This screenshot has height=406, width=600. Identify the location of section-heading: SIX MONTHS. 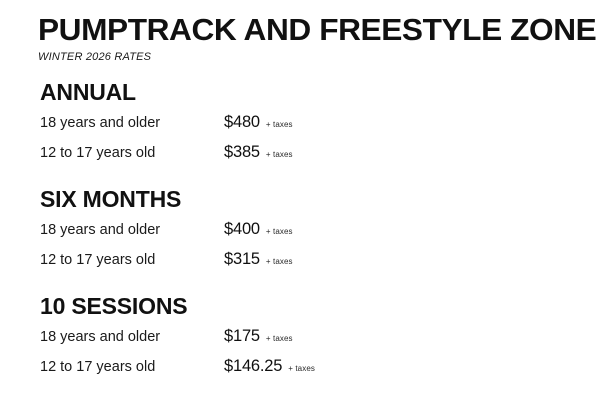
(111, 198).